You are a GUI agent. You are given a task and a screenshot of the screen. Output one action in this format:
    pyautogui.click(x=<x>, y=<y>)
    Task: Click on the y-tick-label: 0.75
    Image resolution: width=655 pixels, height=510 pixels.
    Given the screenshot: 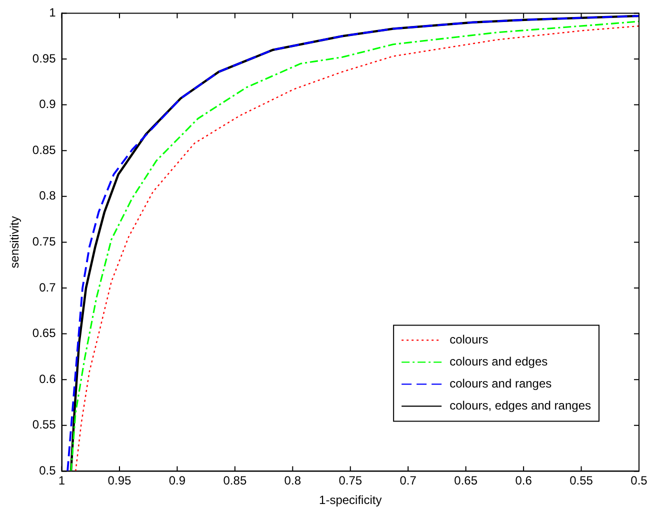 What is the action you would take?
    pyautogui.click(x=44, y=241)
    